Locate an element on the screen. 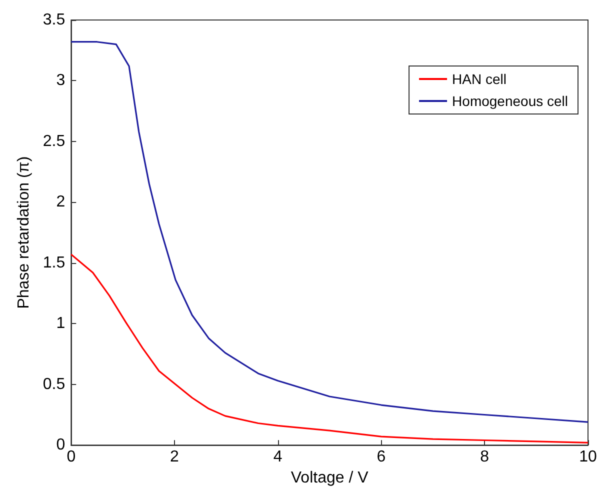  legend-label: HAN cell is located at coordinates (479, 79).